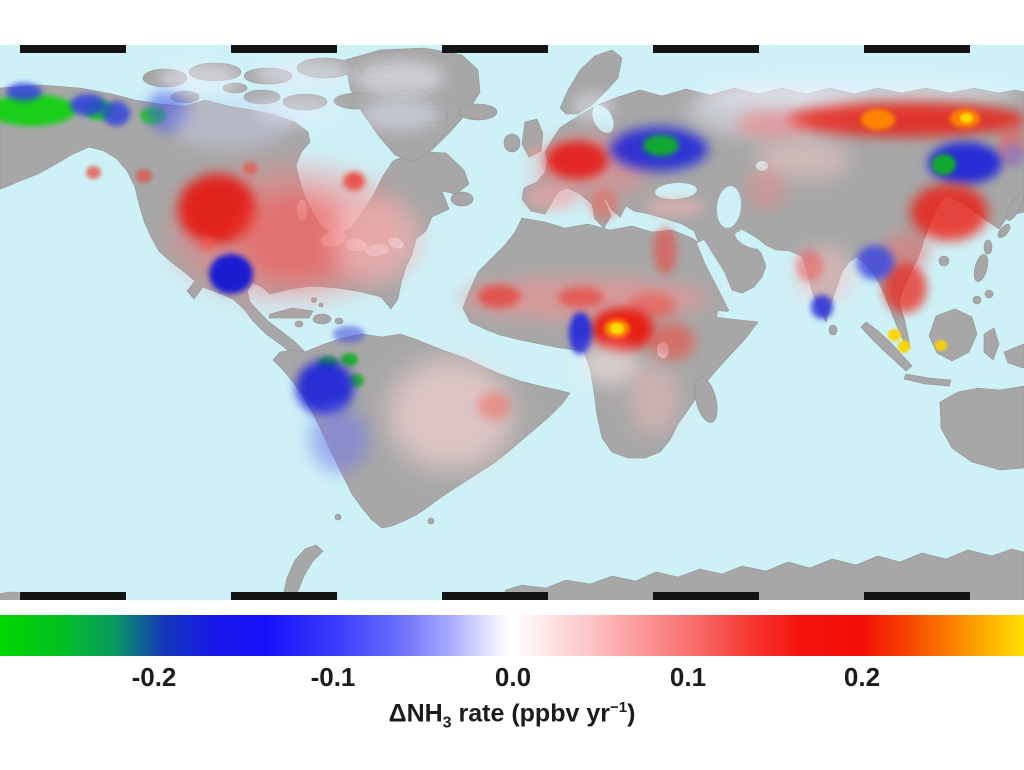  What do you see at coordinates (886, 346) in the screenshot?
I see `island-sumatra` at bounding box center [886, 346].